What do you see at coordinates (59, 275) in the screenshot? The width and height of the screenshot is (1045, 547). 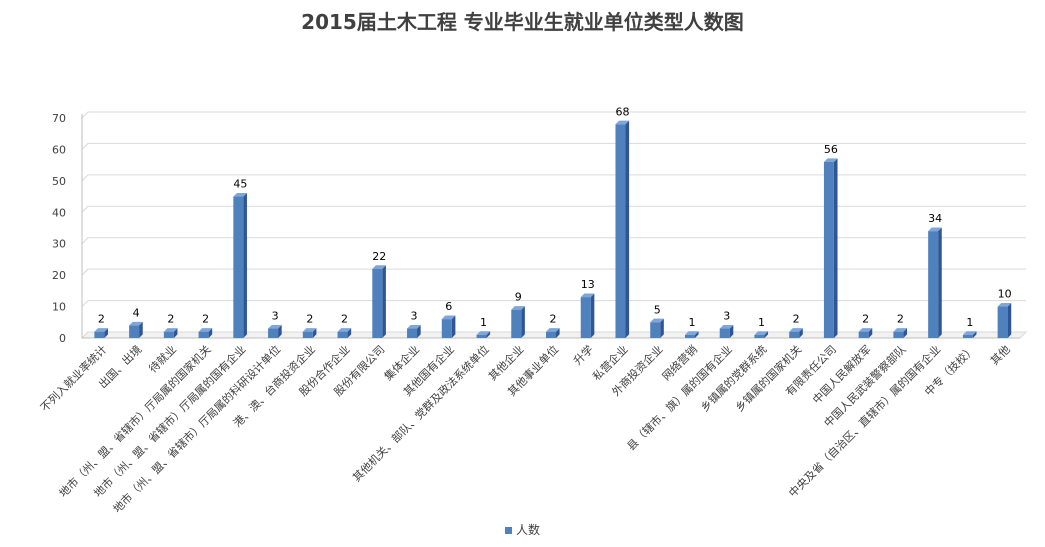 I see `y-tick-label: 20` at bounding box center [59, 275].